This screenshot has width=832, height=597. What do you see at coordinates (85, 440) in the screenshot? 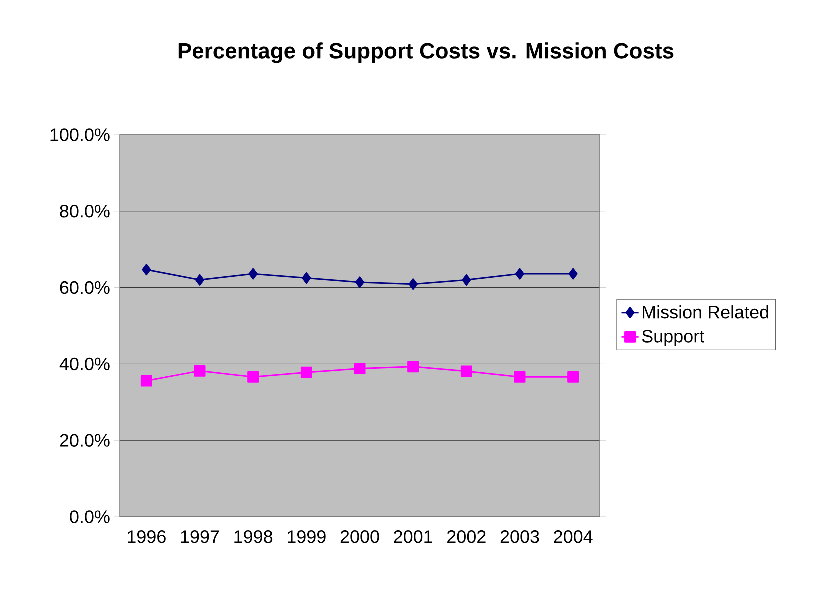
I see `y-tick-label: 20.0%` at bounding box center [85, 440].